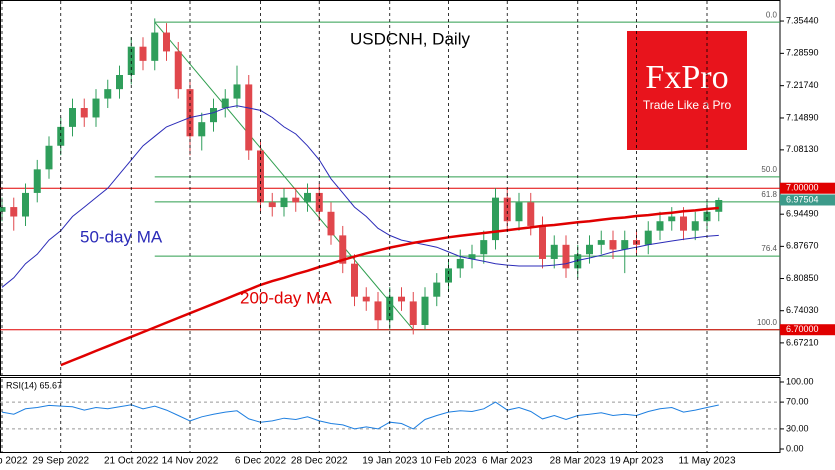 Image resolution: width=835 pixels, height=470 pixels. Describe the element at coordinates (578, 461) in the screenshot. I see `x-tick-label: 28 Mar 2023` at that location.